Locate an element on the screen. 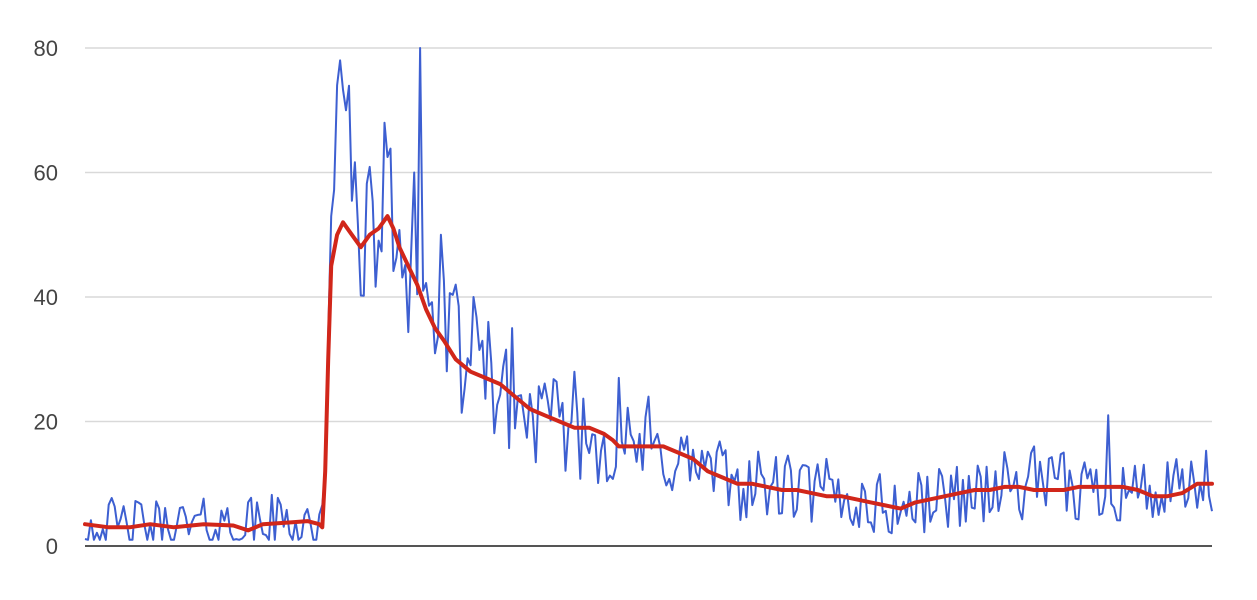 The height and width of the screenshot is (600, 1257). y-tick-label: 80 is located at coordinates (46, 48).